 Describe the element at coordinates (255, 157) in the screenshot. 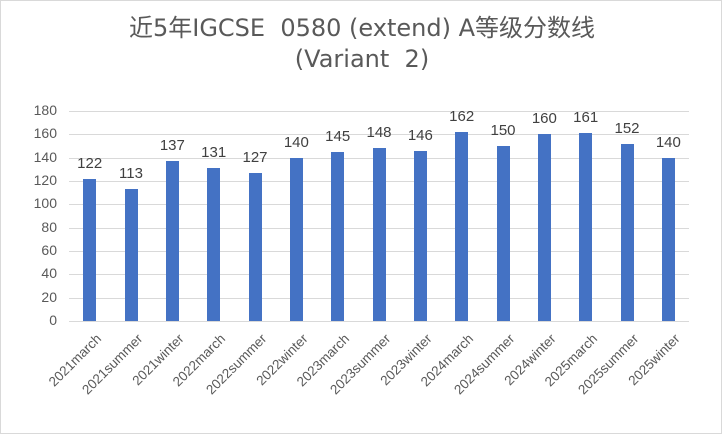

I see `data-label: 127` at that location.